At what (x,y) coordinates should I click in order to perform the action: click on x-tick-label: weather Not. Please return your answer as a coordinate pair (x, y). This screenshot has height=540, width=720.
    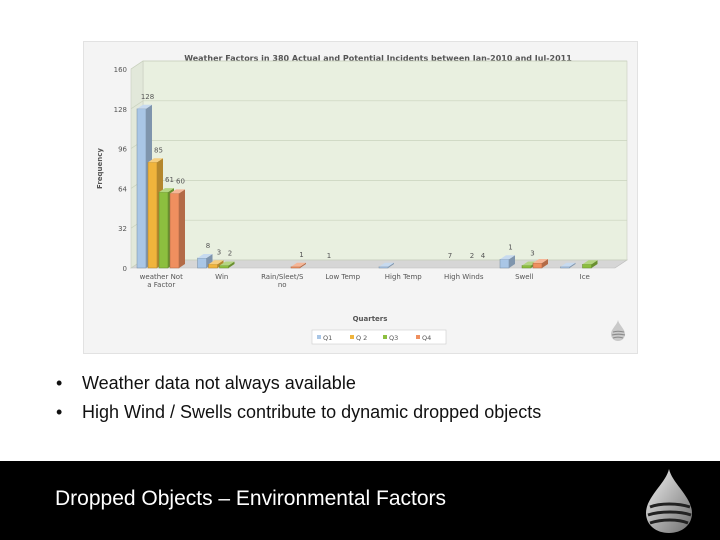
    Looking at the image, I should click on (161, 277).